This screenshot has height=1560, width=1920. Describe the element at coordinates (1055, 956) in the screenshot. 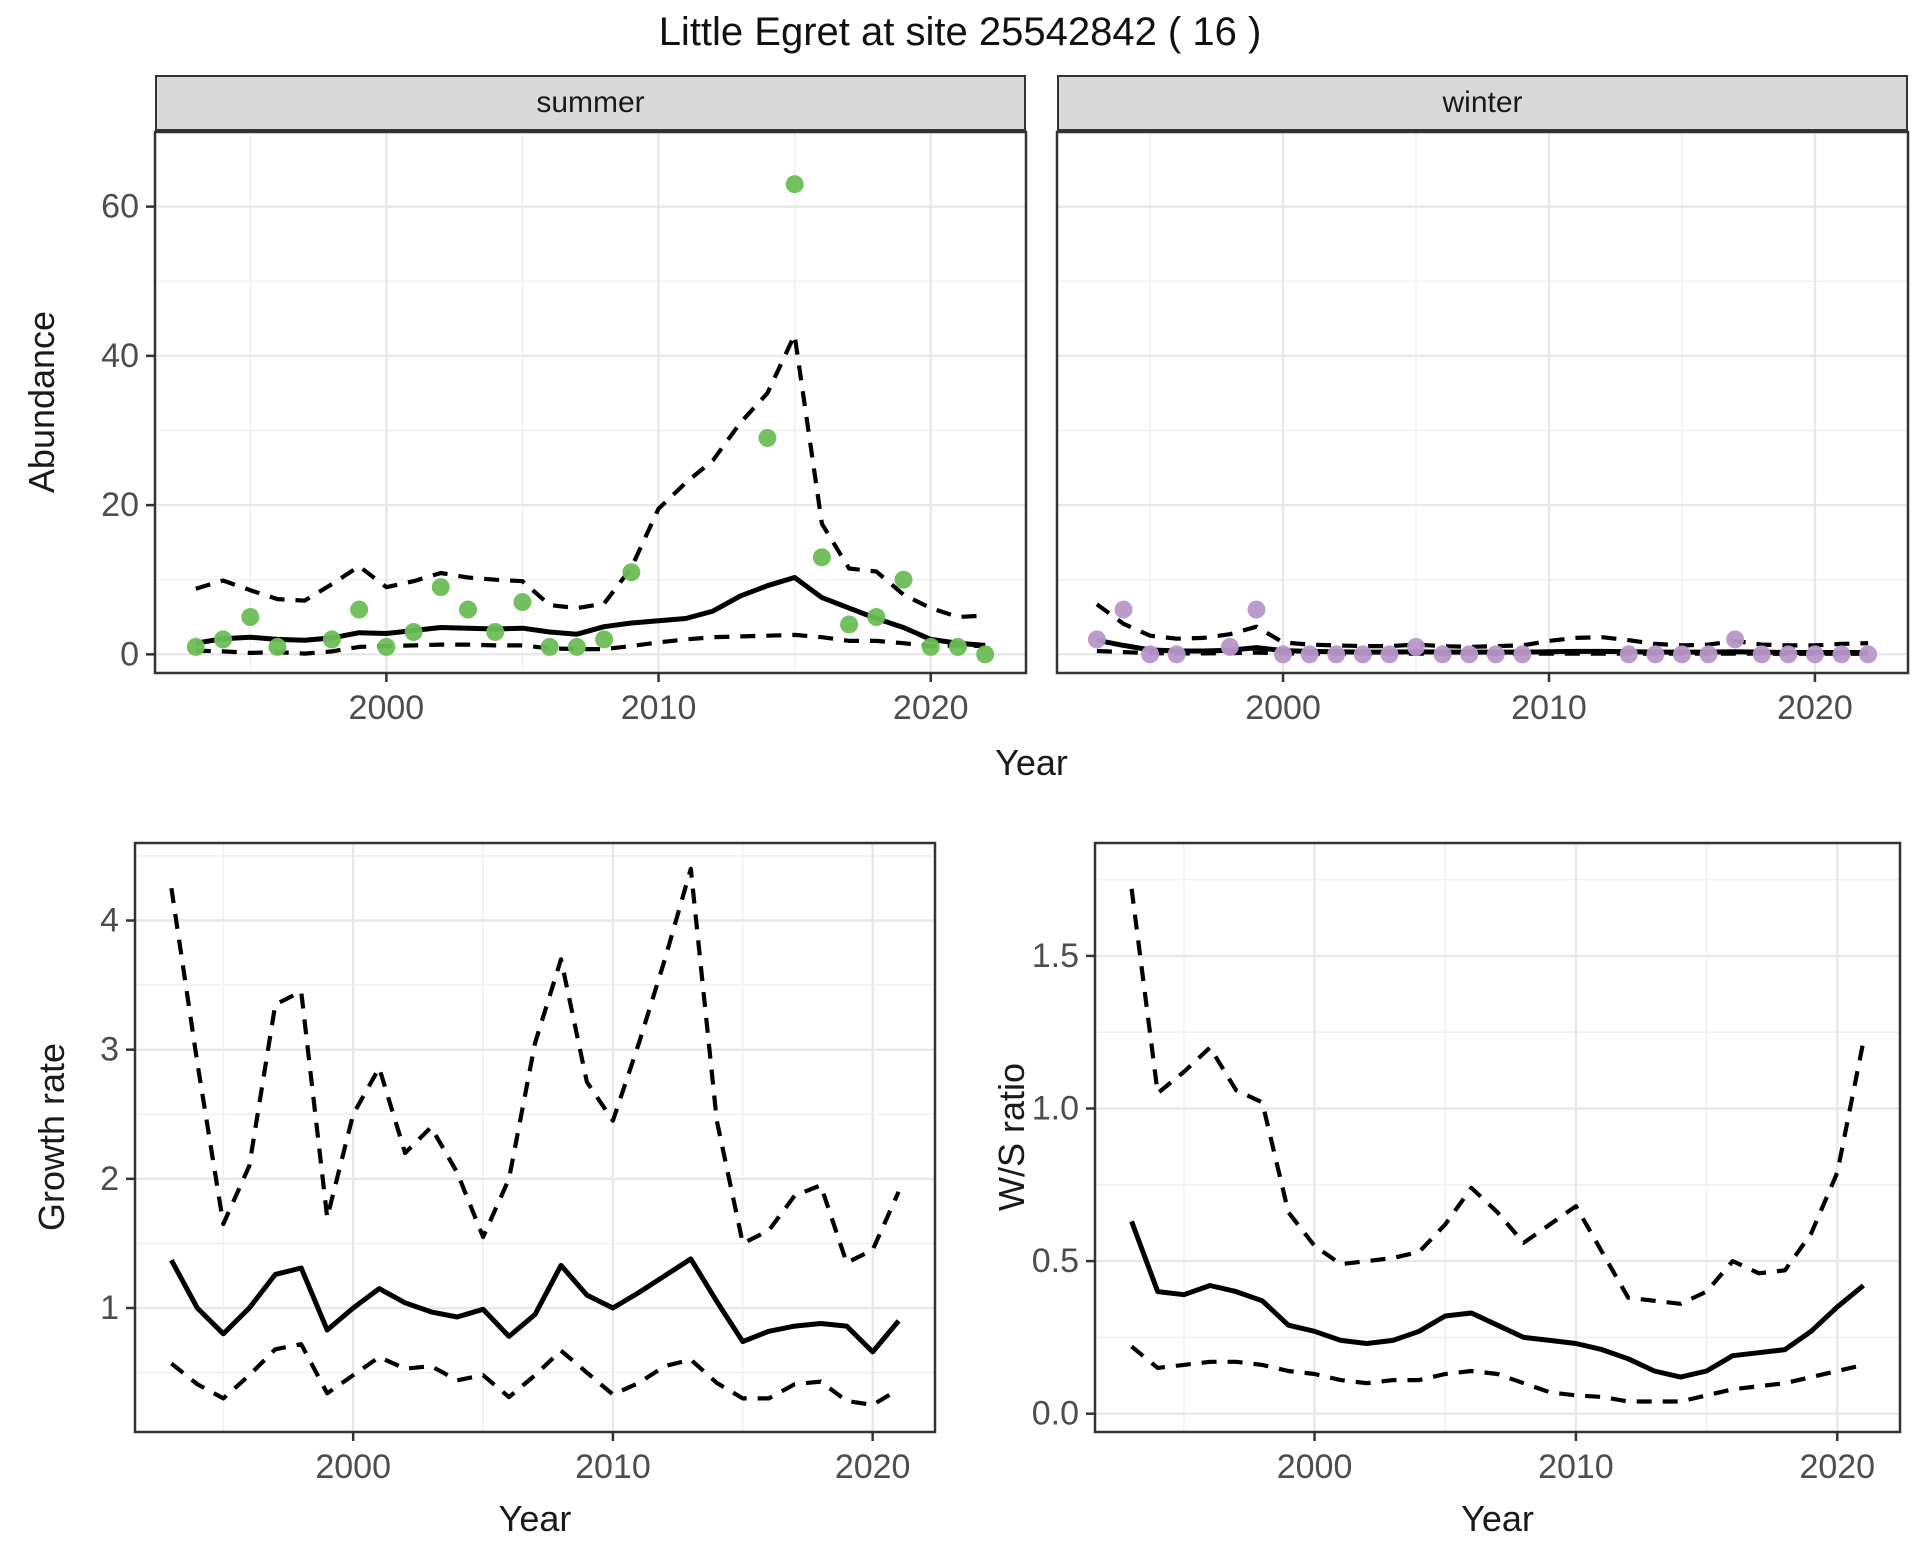

I see `y-tick-label: 1.5` at that location.